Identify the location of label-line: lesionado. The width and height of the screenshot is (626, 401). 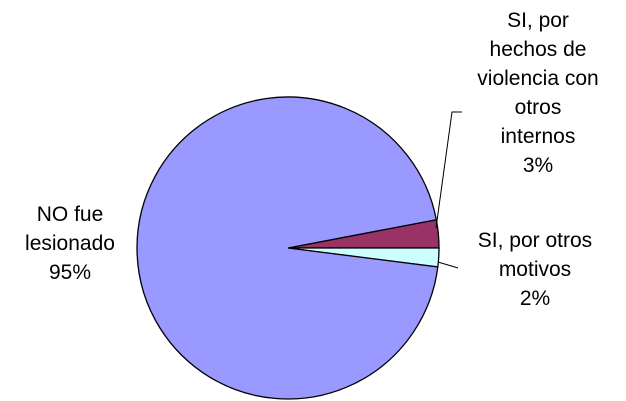
(70, 243).